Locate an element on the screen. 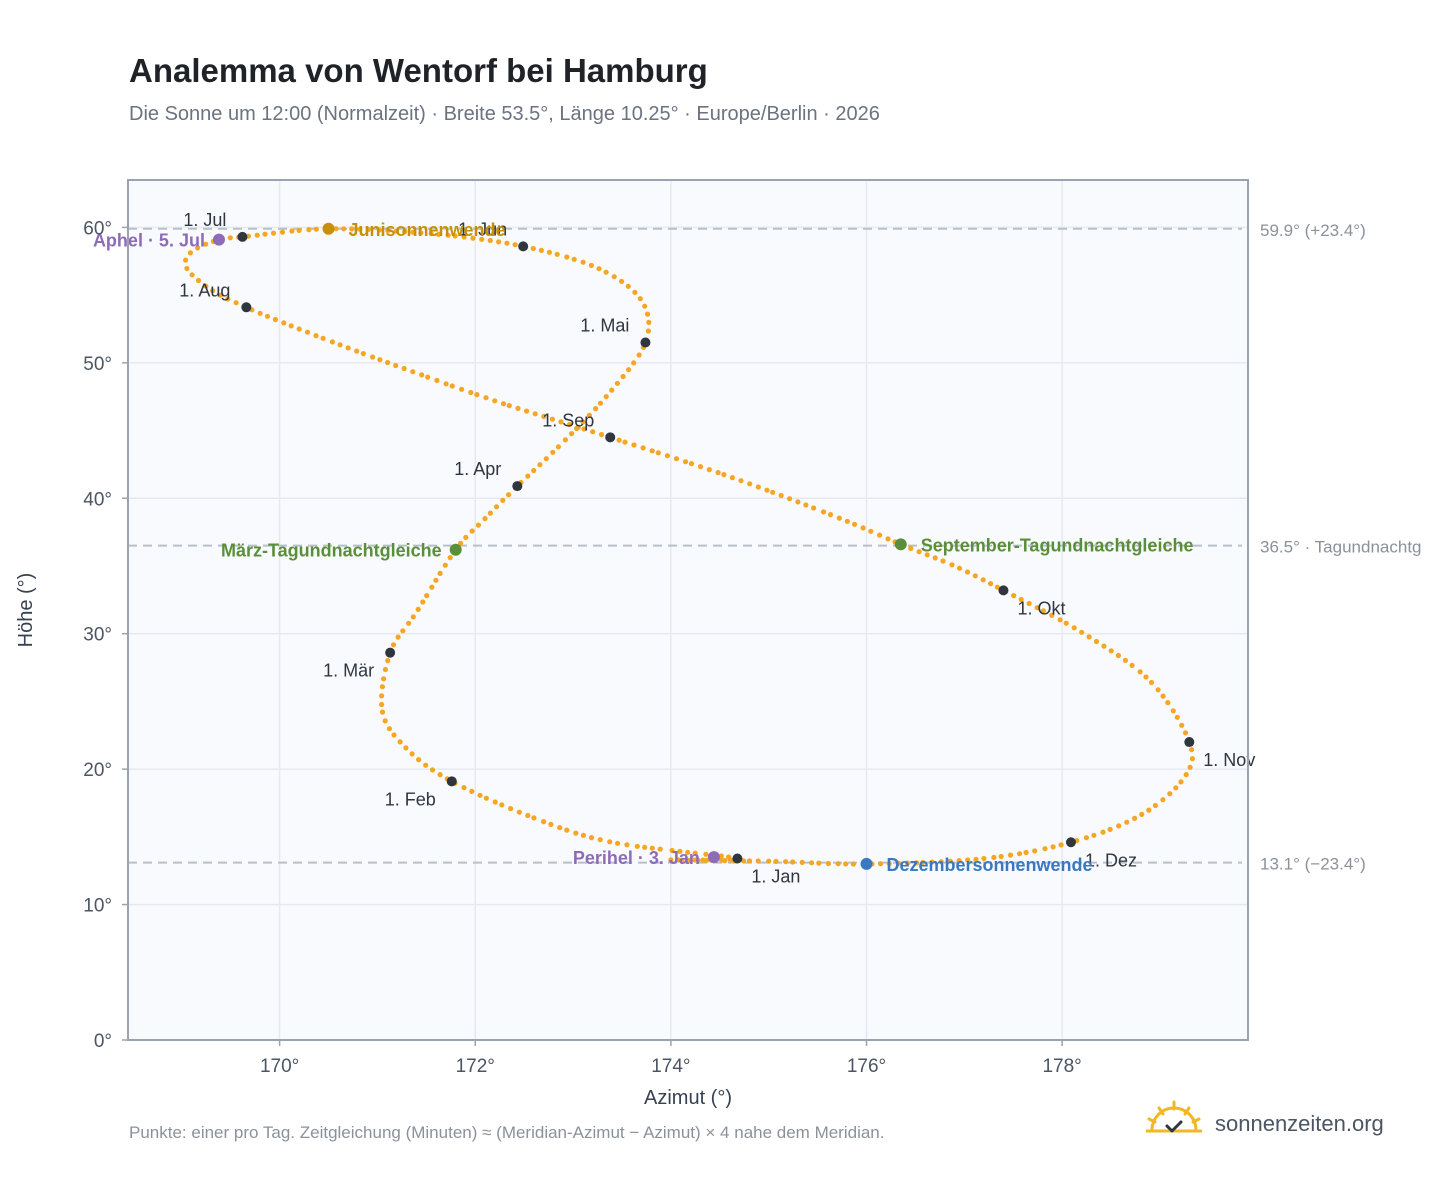  brand-name: sonnenzeiten.org is located at coordinates (1299, 1123).